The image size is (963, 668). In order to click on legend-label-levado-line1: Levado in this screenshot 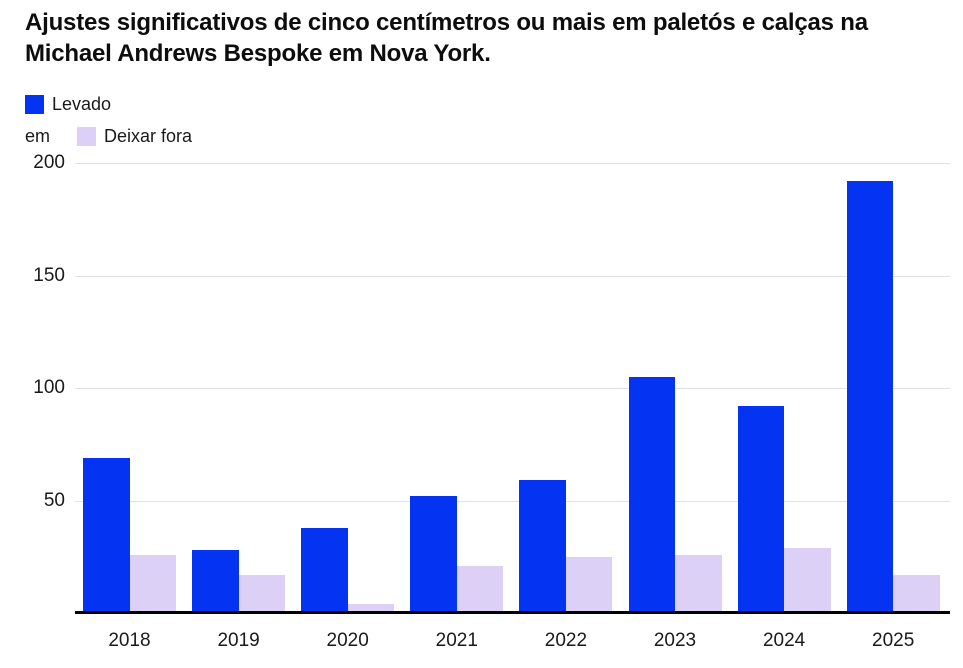, I will do `click(82, 103)`.